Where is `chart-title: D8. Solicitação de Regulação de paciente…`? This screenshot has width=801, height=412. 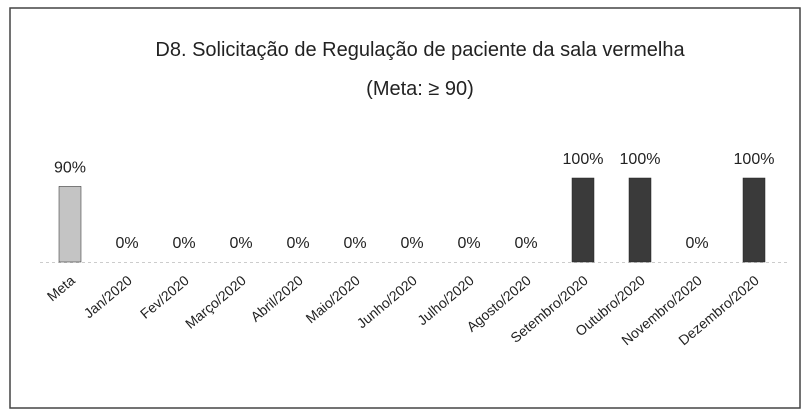 chart-title: D8. Solicitação de Regulação de paciente… is located at coordinates (420, 50).